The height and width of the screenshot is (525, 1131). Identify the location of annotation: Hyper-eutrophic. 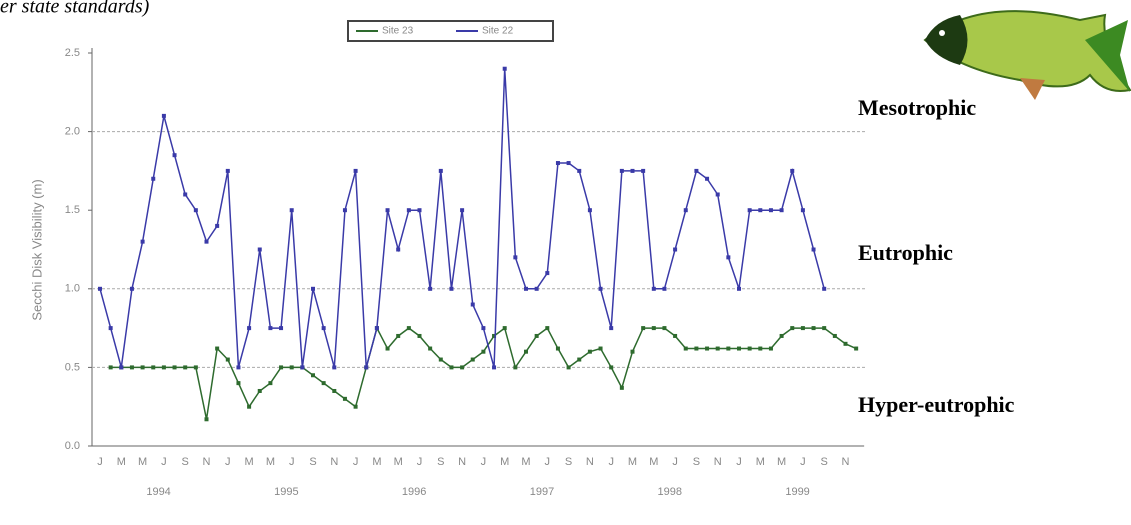
(936, 404).